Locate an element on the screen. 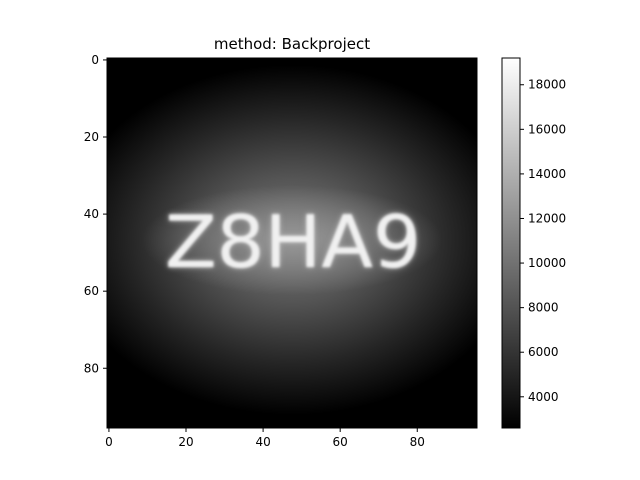  x-tick-label: 80 is located at coordinates (417, 442).